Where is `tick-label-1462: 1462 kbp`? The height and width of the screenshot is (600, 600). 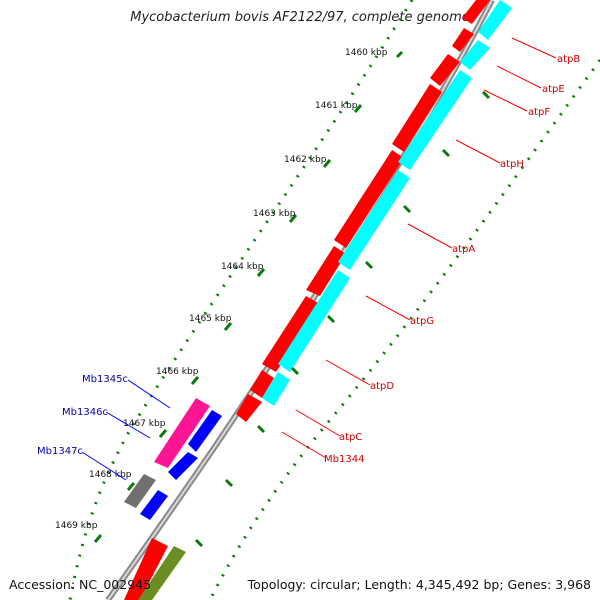 tick-label-1462: 1462 kbp is located at coordinates (305, 160).